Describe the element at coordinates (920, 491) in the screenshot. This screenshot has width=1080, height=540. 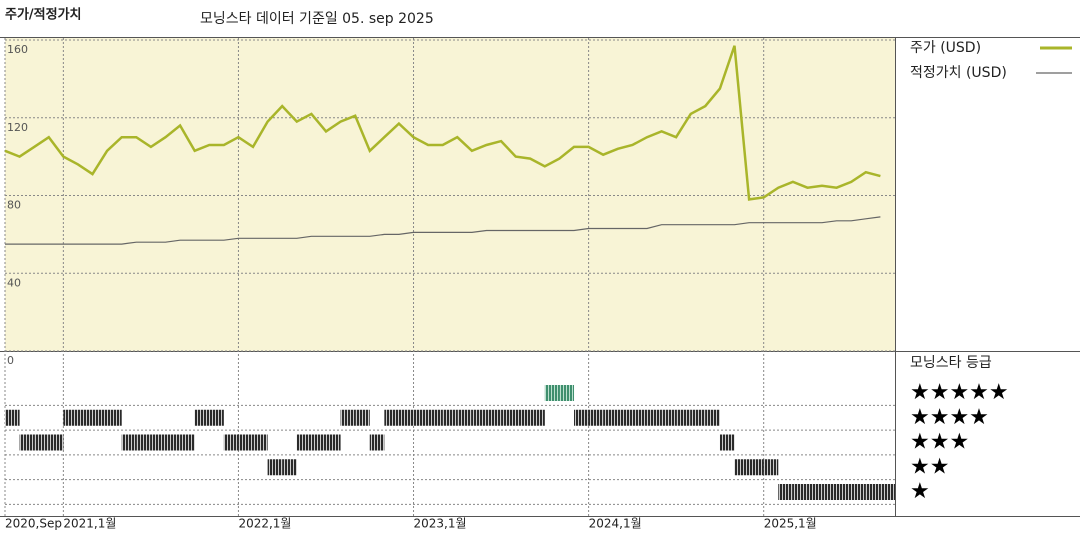
I see `rating-label: ★` at that location.